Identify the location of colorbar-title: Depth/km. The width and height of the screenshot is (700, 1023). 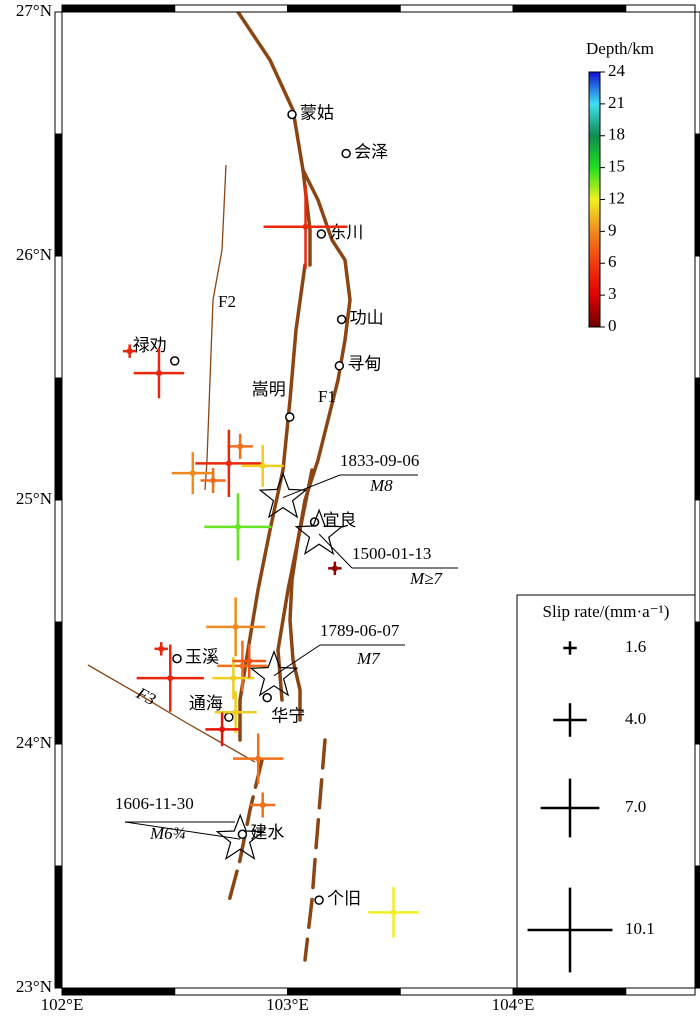
(620, 48).